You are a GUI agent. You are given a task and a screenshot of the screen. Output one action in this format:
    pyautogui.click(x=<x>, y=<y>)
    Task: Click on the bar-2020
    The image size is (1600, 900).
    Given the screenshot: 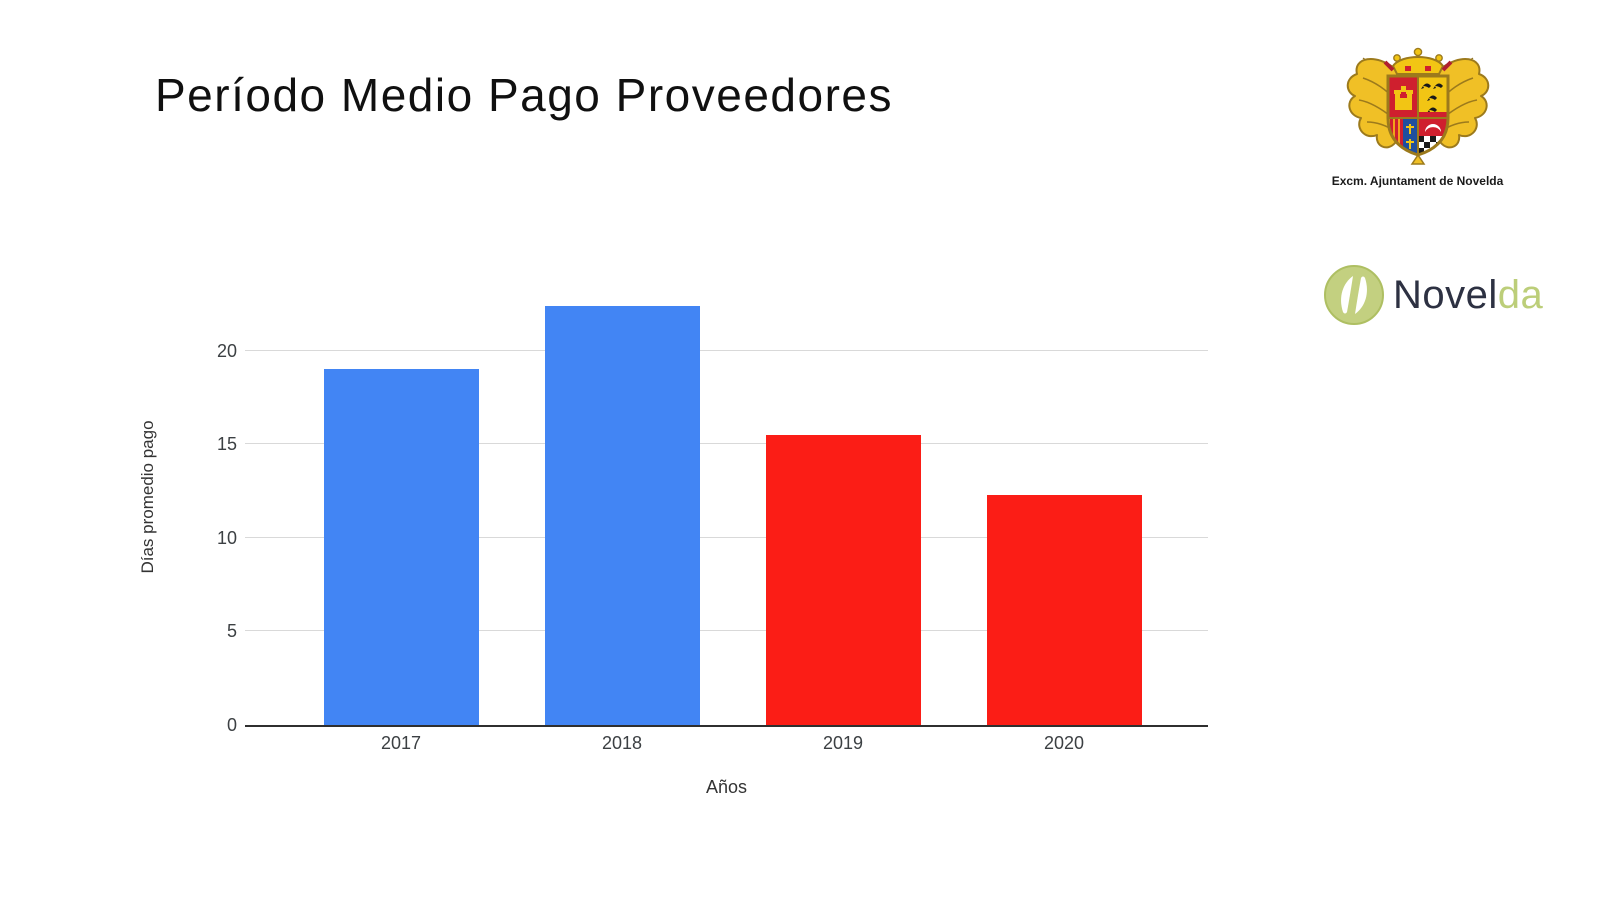 What is the action you would take?
    pyautogui.click(x=1064, y=609)
    